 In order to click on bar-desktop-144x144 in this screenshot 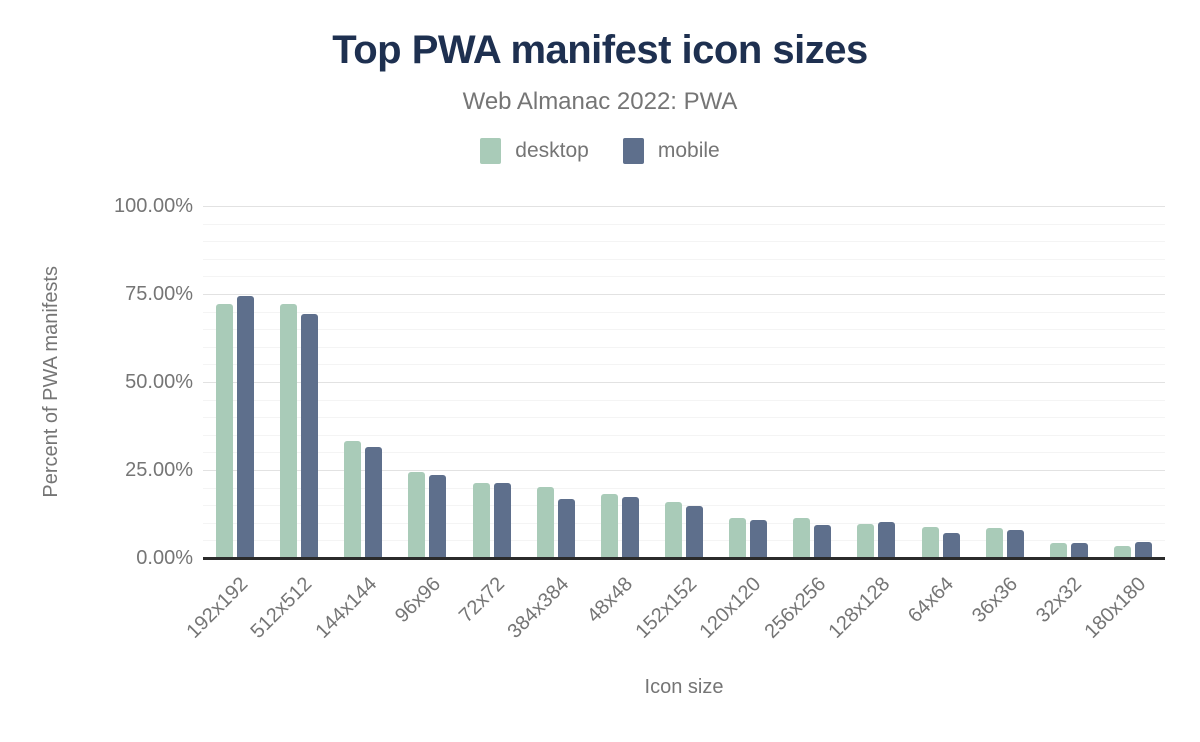, I will do `click(353, 499)`.